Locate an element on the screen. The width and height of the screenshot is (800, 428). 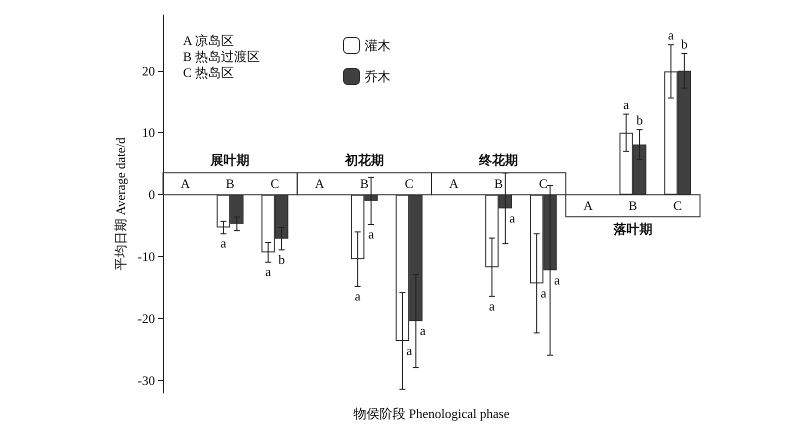
annotation: B 热岛过渡区 is located at coordinates (221, 56).